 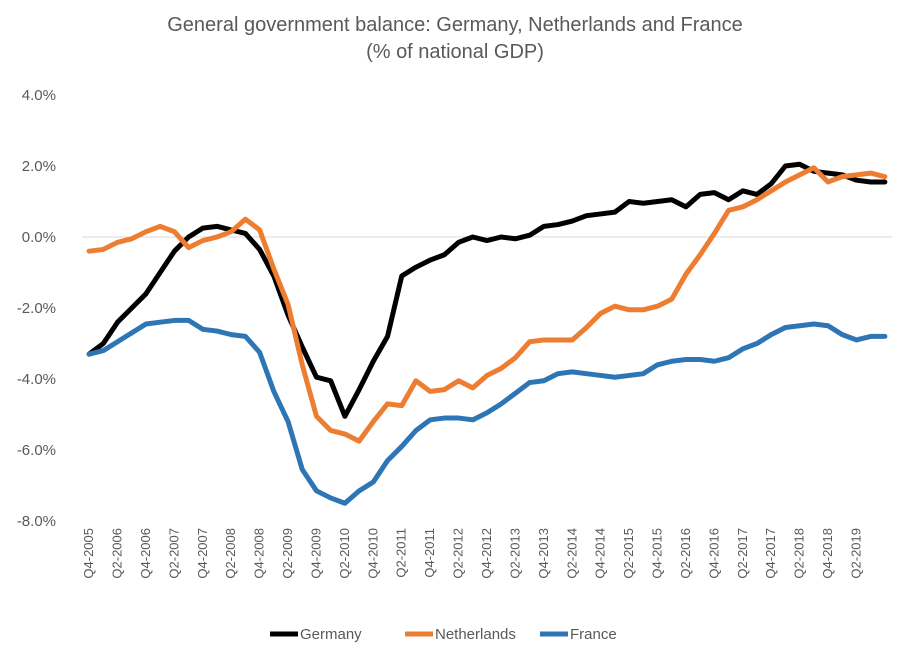 What do you see at coordinates (799, 553) in the screenshot?
I see `x-tick-label: Q2-2018` at bounding box center [799, 553].